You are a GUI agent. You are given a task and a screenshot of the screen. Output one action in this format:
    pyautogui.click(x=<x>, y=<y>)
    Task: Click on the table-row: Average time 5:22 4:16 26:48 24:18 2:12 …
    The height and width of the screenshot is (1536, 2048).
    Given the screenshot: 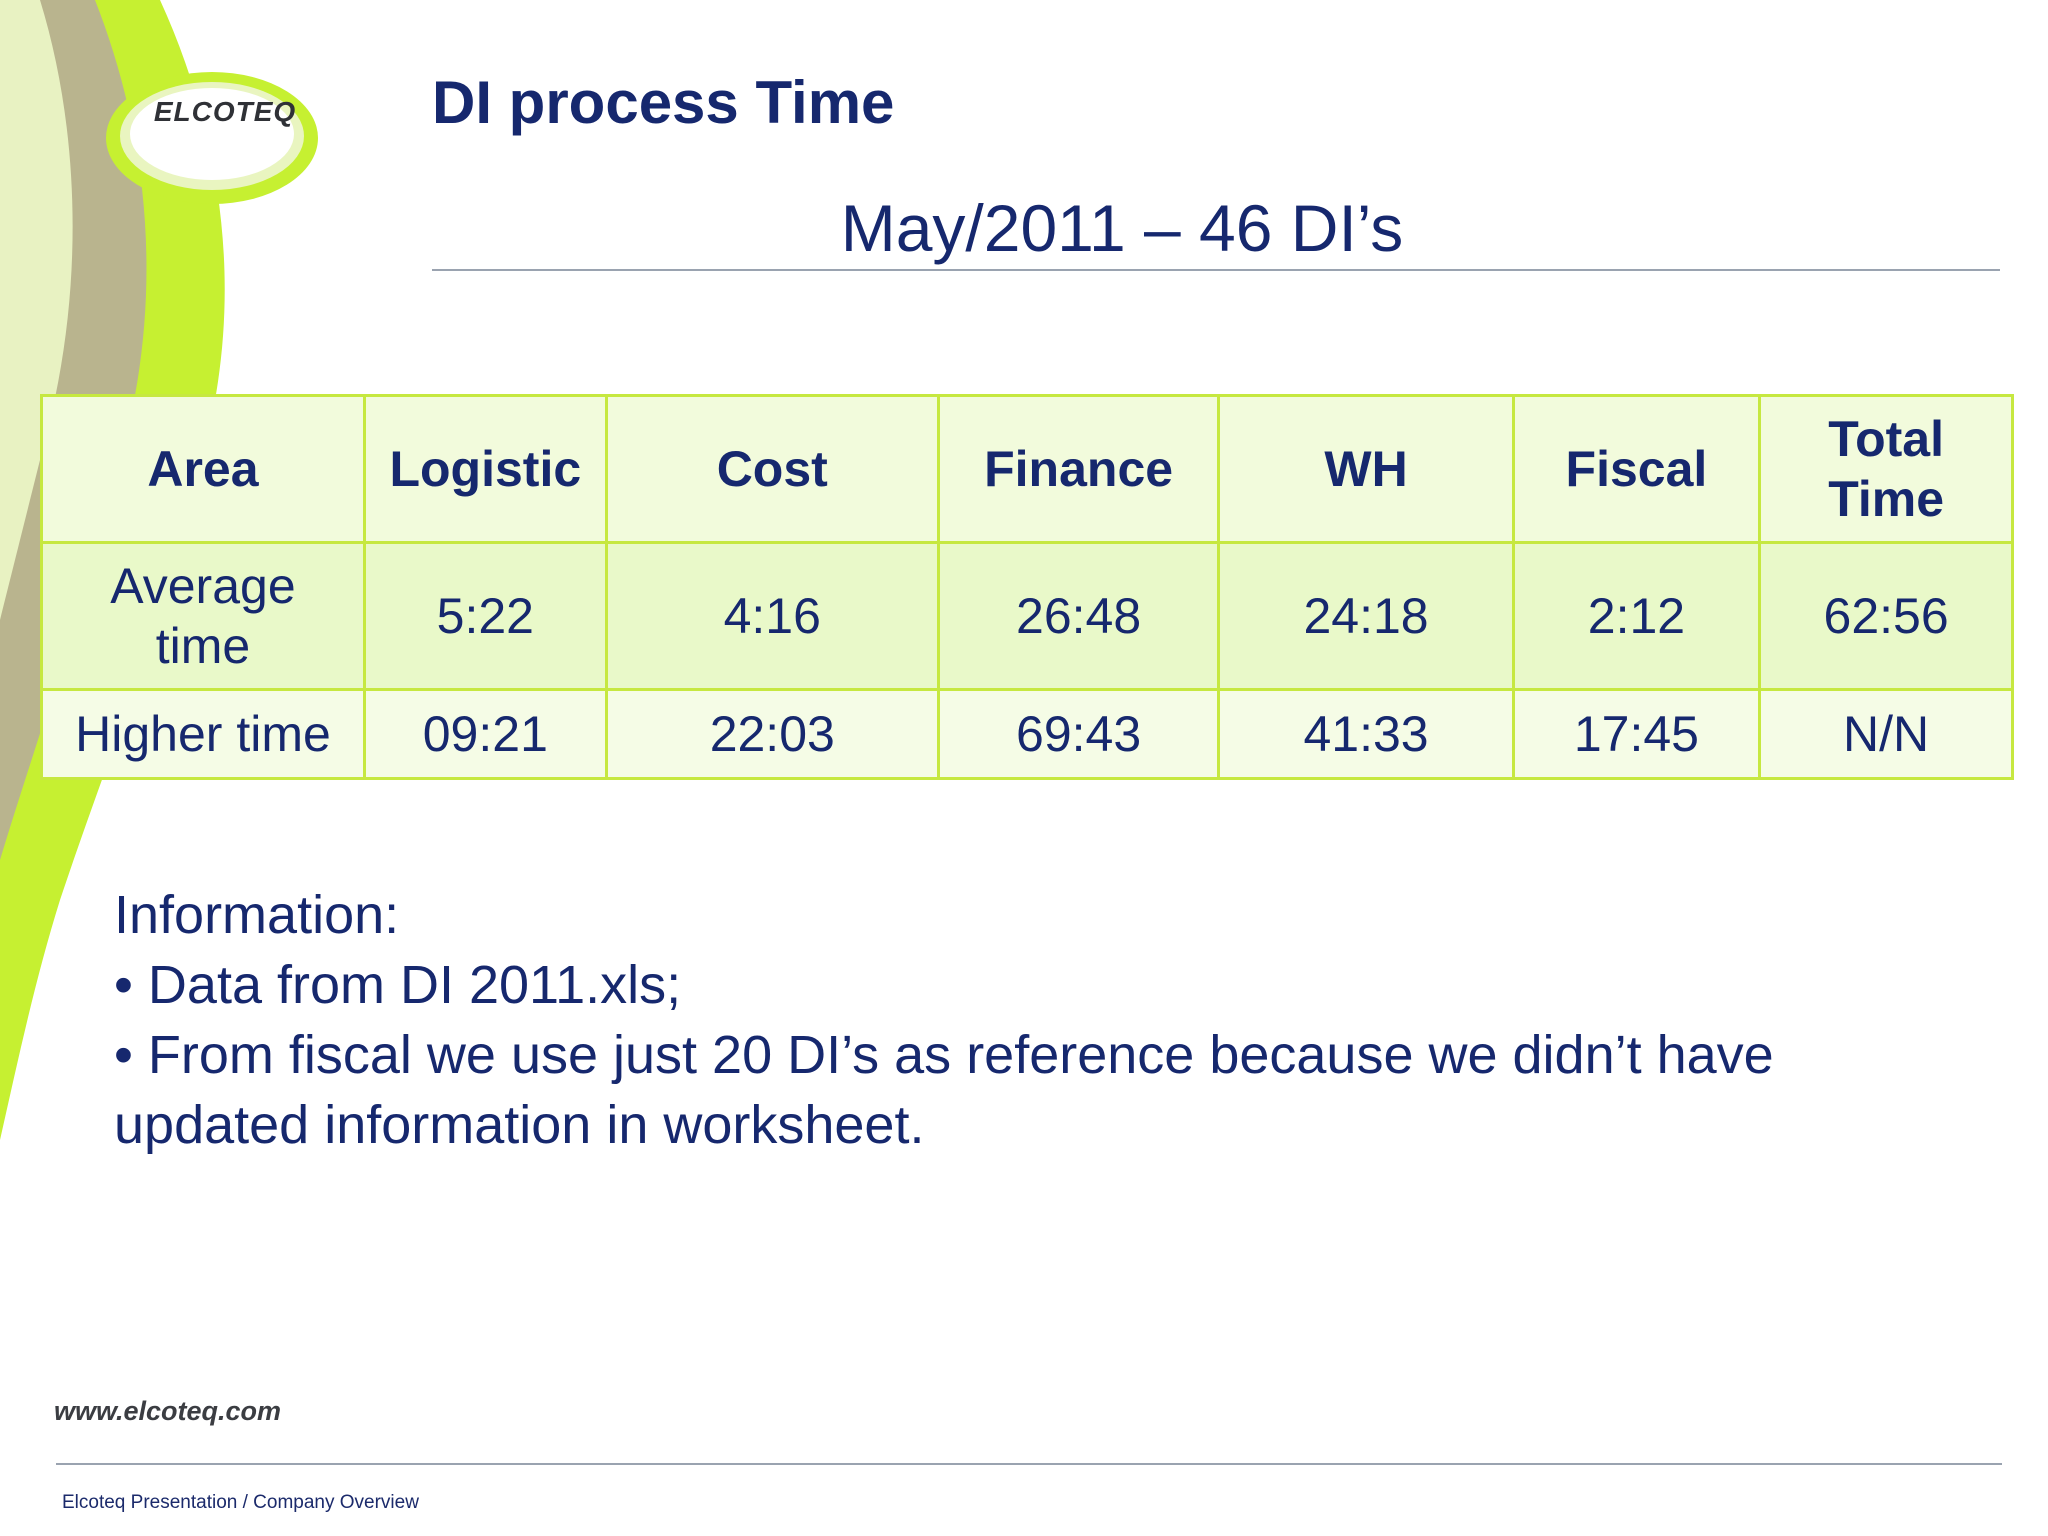 What is the action you would take?
    pyautogui.click(x=1027, y=616)
    